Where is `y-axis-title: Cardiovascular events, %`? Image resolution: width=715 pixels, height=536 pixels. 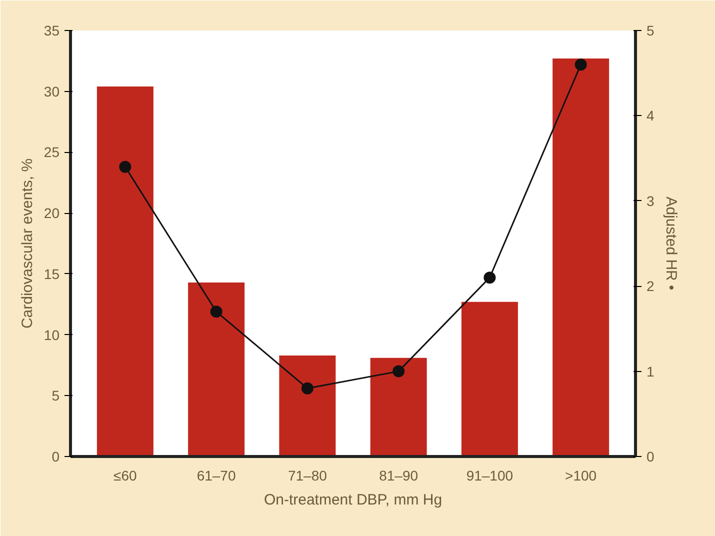 y-axis-title: Cardiovascular events, % is located at coordinates (27, 243).